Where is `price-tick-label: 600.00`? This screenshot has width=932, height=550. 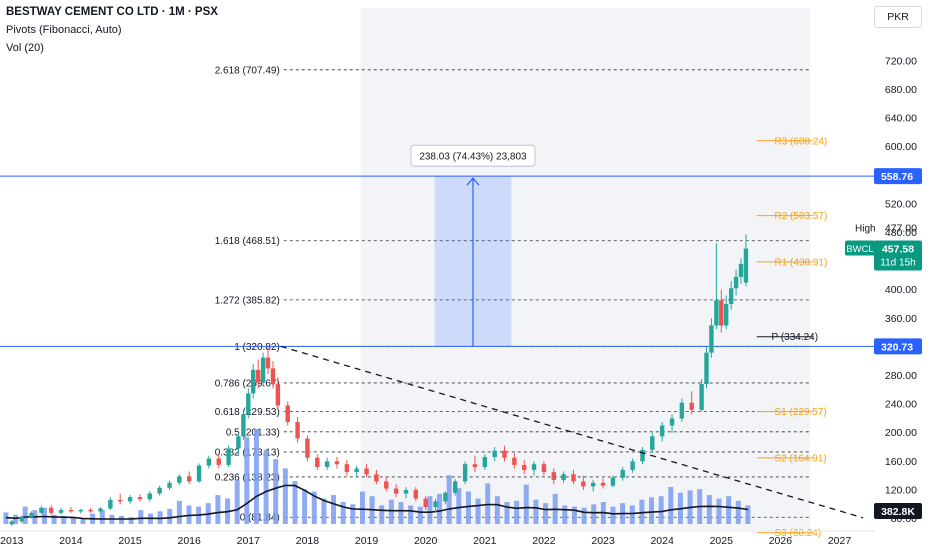 price-tick-label: 600.00 is located at coordinates (901, 147).